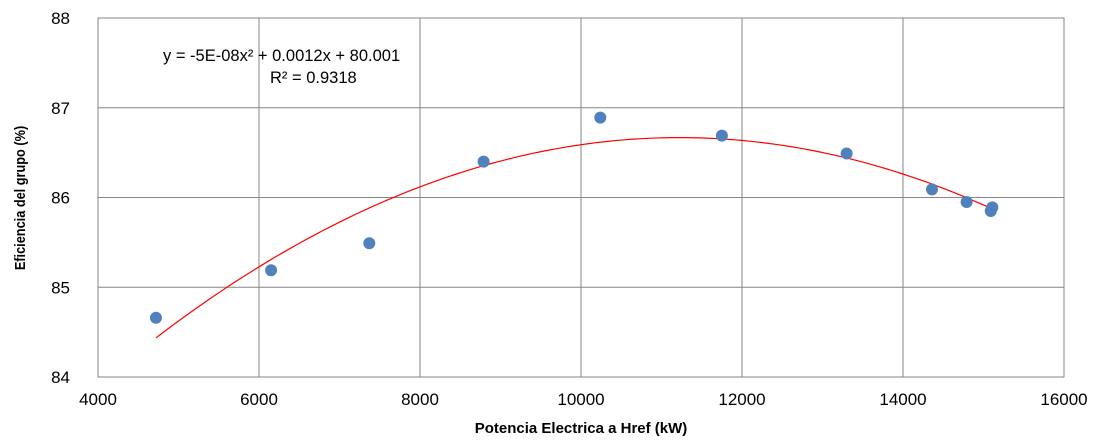 Image resolution: width=1105 pixels, height=446 pixels. I want to click on y-tick-label: 88, so click(60, 18).